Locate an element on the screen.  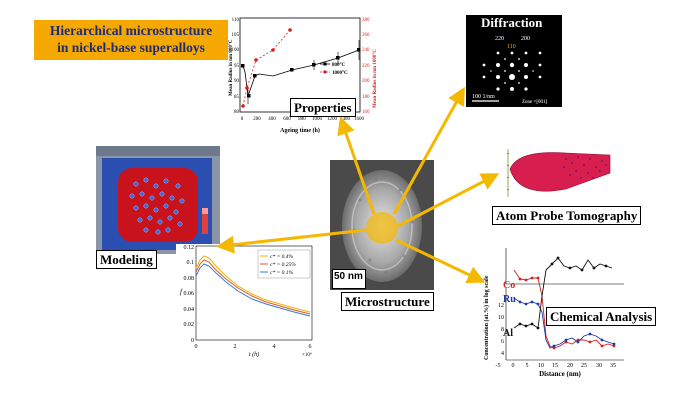
svg-text: 95 is located at coordinates (237, 66).